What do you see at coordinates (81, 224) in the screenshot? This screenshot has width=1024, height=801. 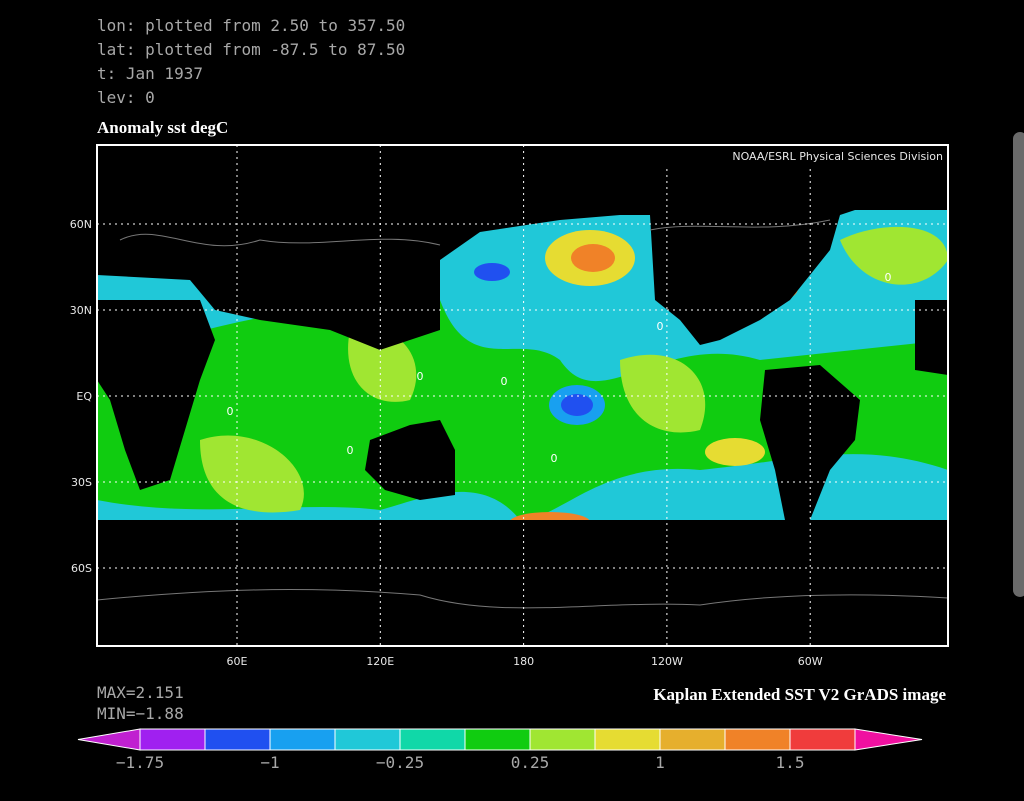 I see `lat-label: 60N` at bounding box center [81, 224].